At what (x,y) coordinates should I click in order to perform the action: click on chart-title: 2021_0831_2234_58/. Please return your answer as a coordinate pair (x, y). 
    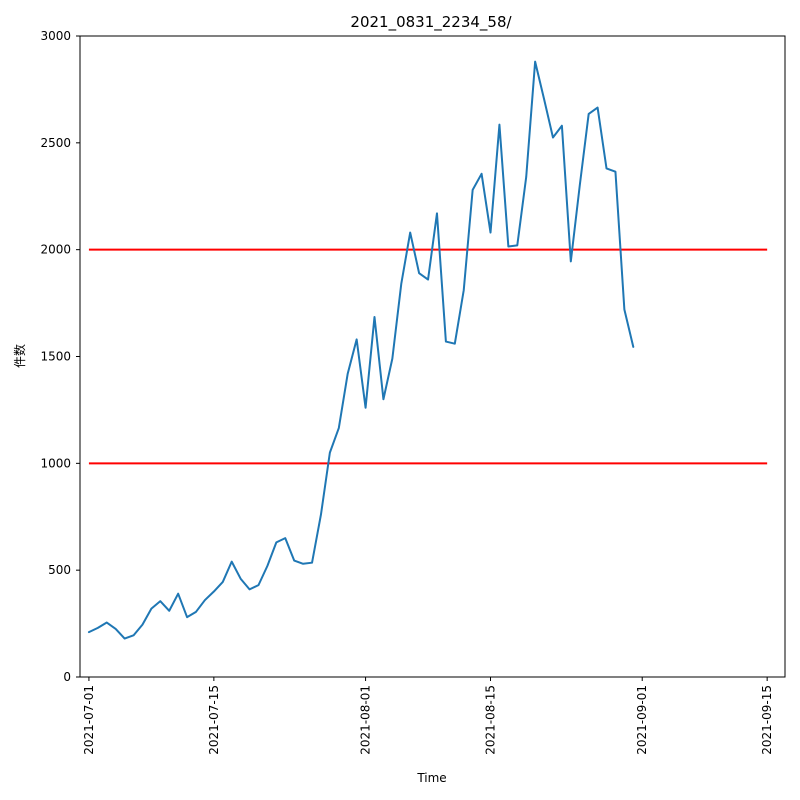
    Looking at the image, I should click on (431, 22).